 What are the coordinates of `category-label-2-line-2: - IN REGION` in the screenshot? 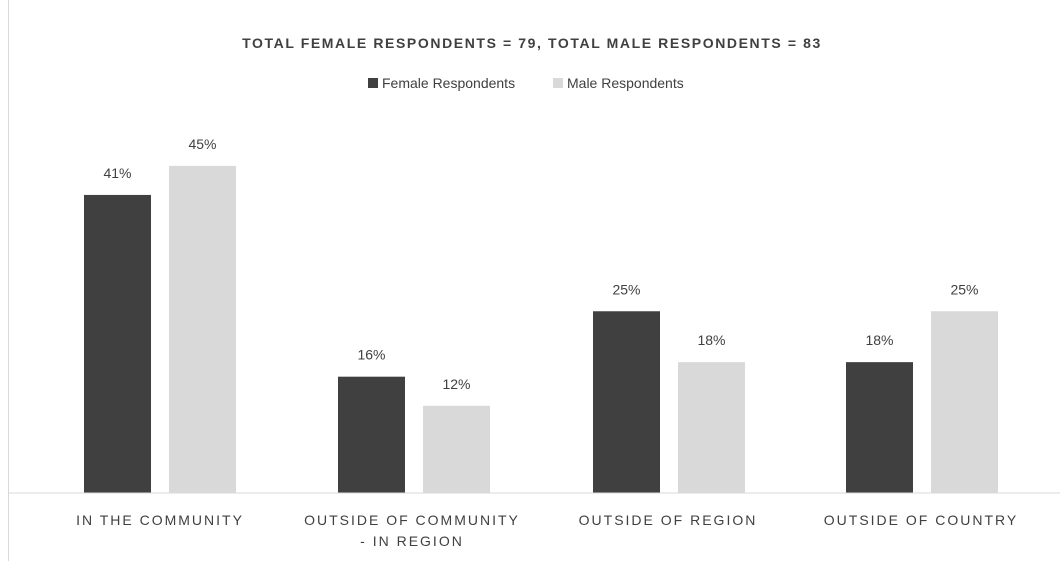 It's located at (412, 541).